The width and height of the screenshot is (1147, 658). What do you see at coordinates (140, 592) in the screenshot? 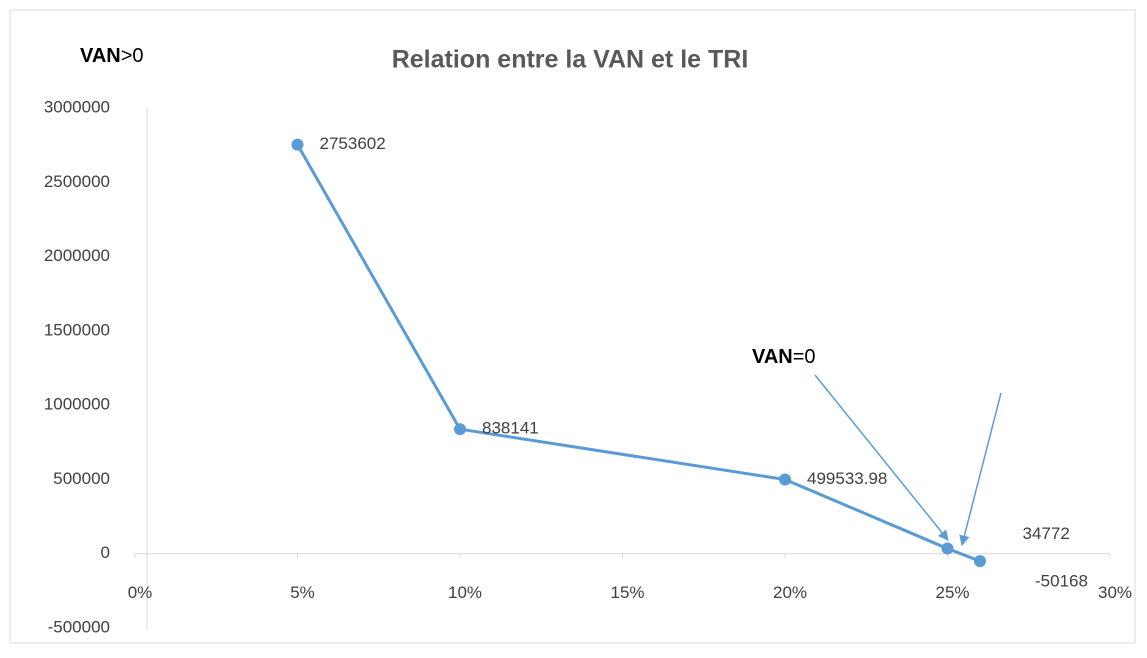
I see `x-tick-label: 0%` at bounding box center [140, 592].